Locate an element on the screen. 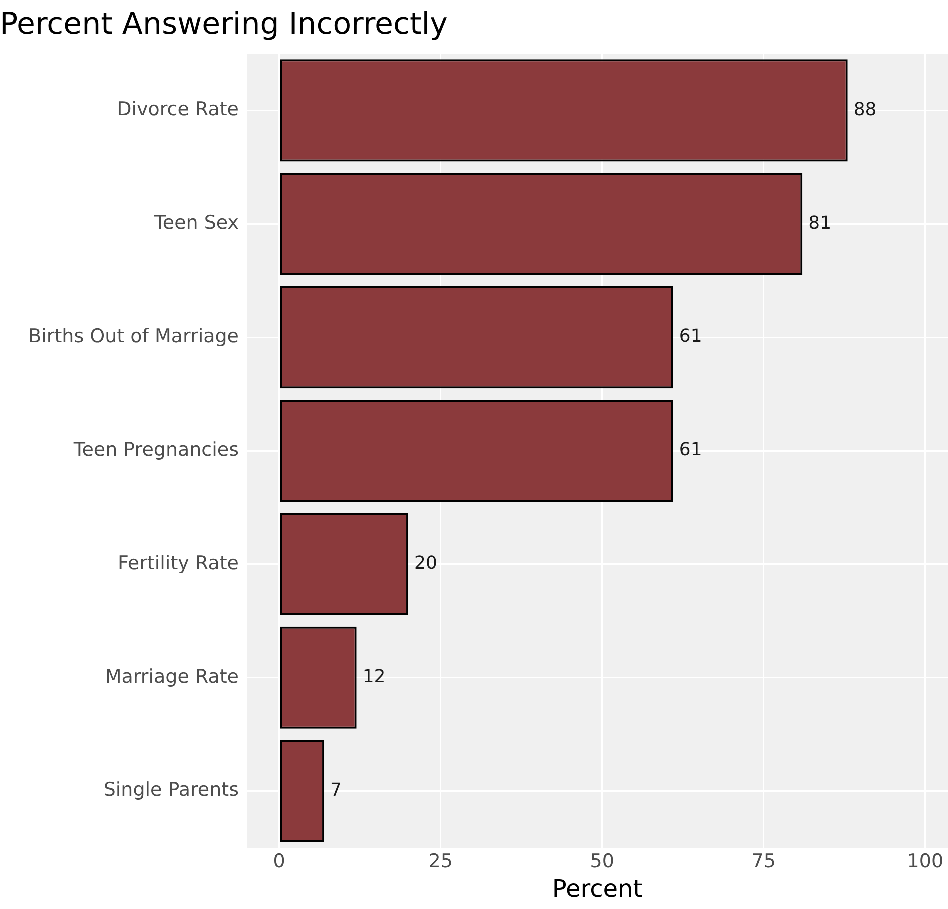  chart-title: Percent Answering Incorrectly is located at coordinates (224, 24).